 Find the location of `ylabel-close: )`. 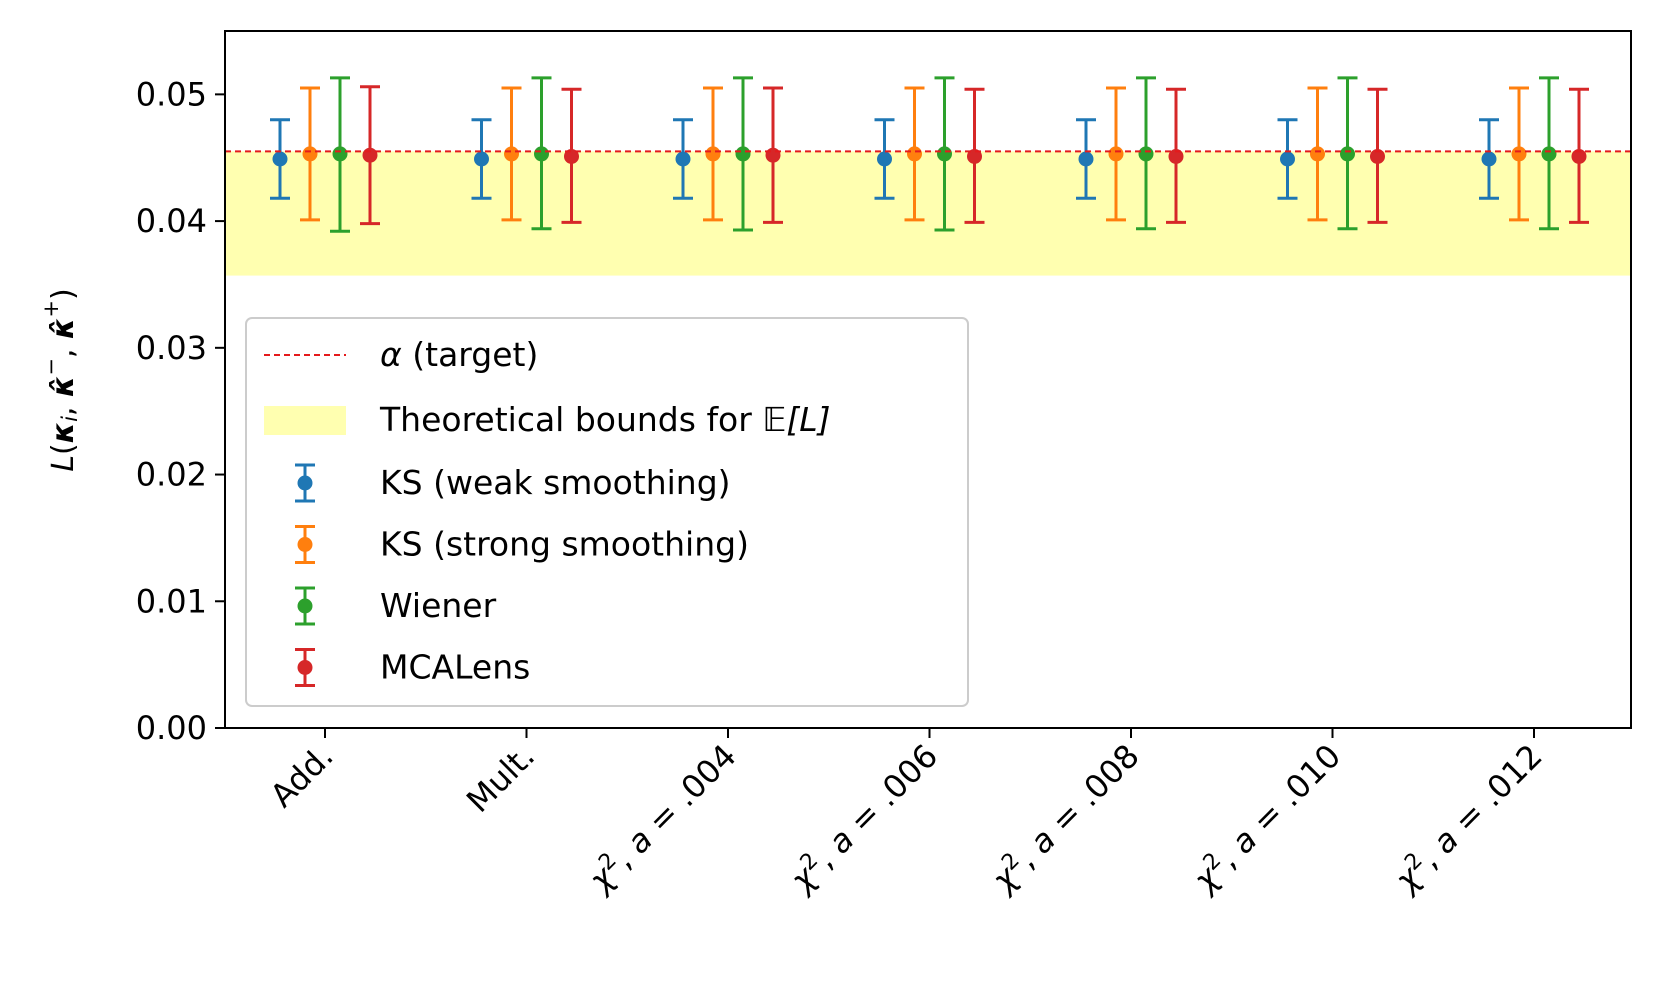

ylabel-close: ) is located at coordinates (63, 294).